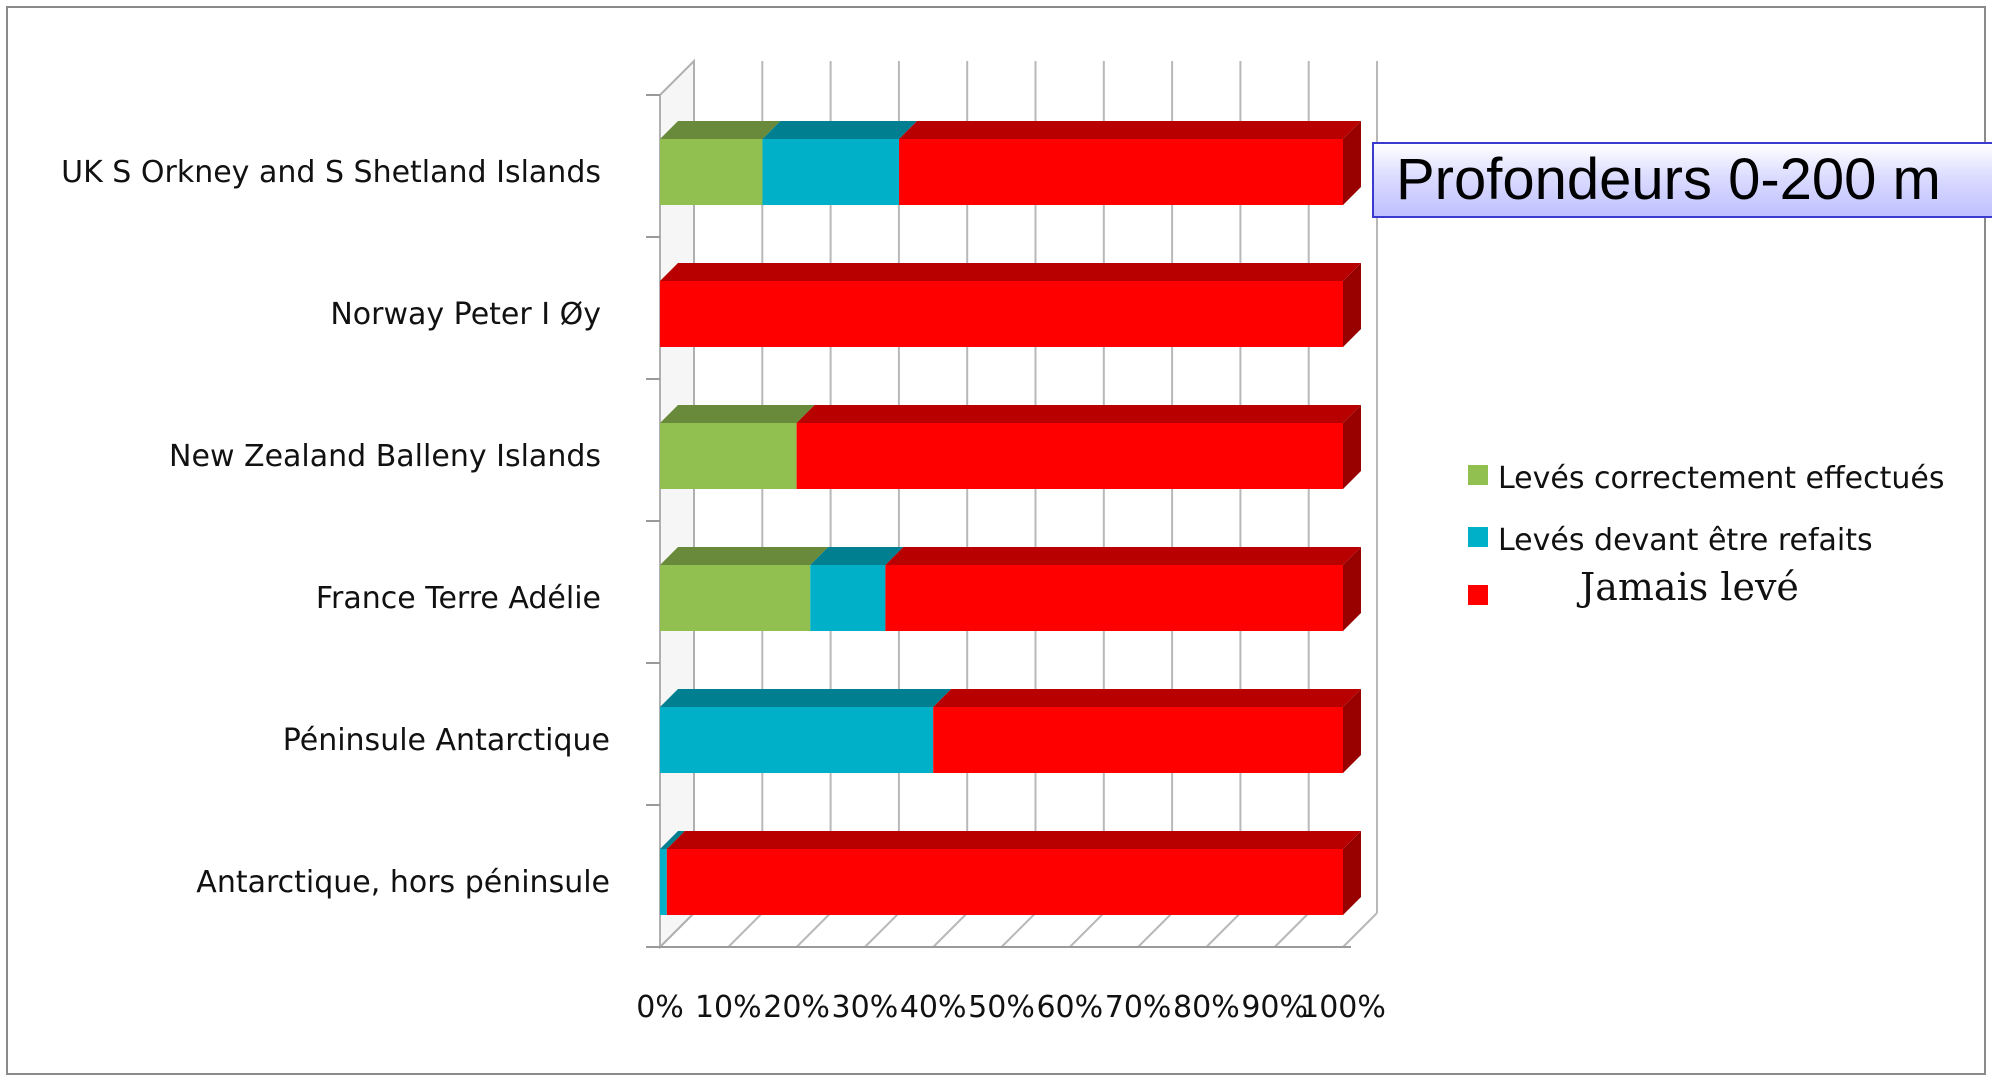 The width and height of the screenshot is (1992, 1081). What do you see at coordinates (331, 172) in the screenshot?
I see `category-label: UK S Orkney and S Shetland Islands` at bounding box center [331, 172].